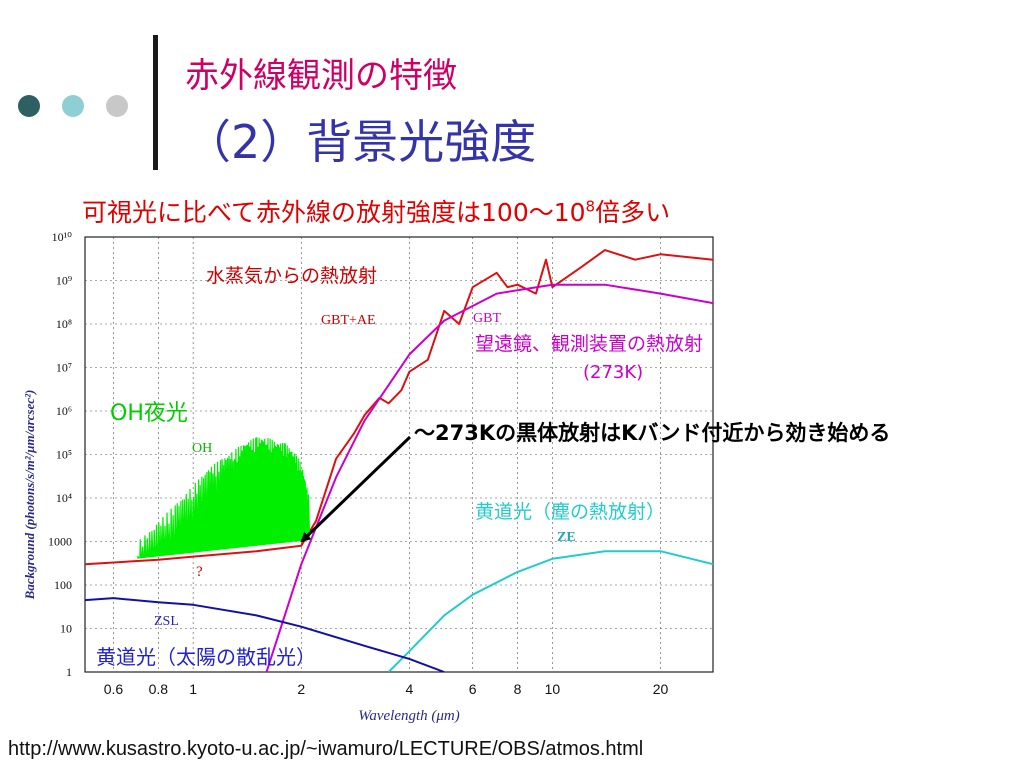  Describe the element at coordinates (64, 324) in the screenshot. I see `y-tick-label: 10⁸` at that location.